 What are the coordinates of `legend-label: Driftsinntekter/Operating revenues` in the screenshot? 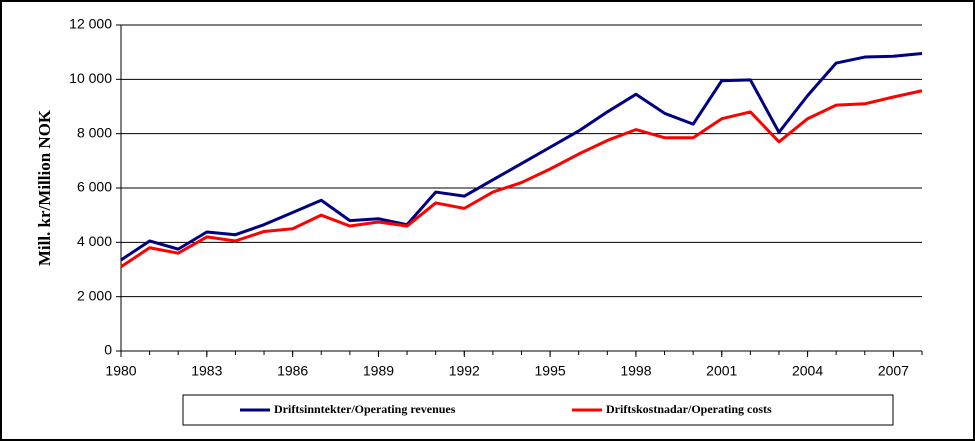 It's located at (365, 409).